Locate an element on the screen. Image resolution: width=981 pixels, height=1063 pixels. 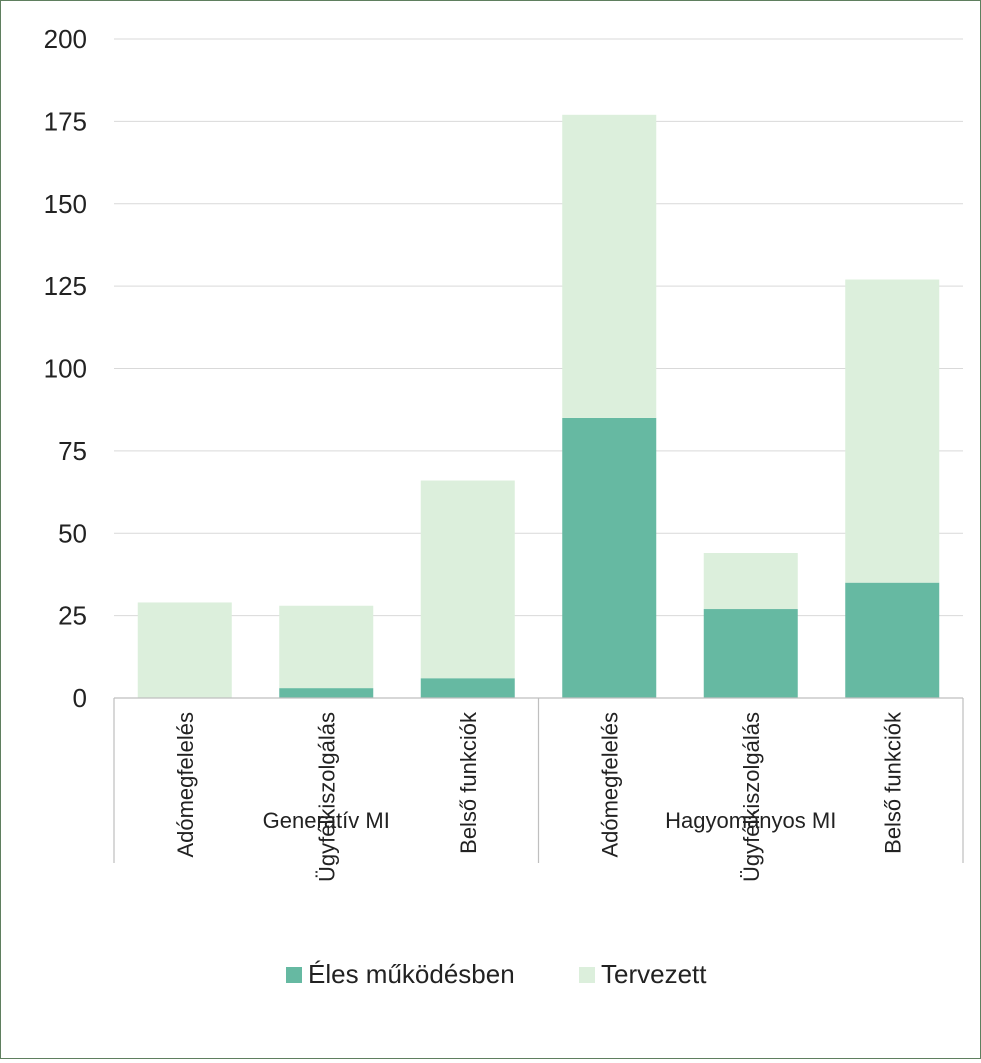
group-label: Generatív MI is located at coordinates (326, 820).